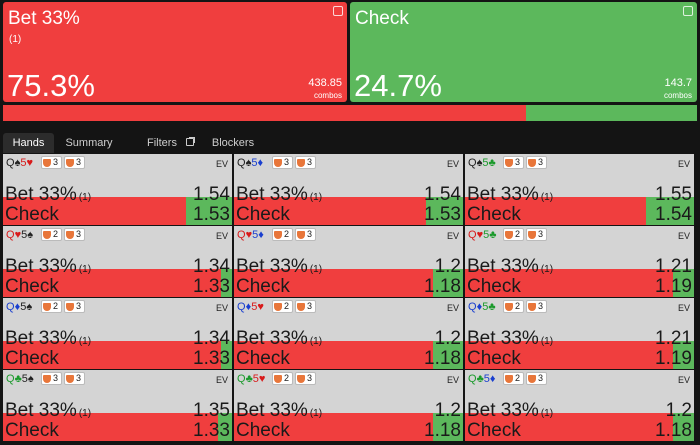 Image resolution: width=700 pixels, height=445 pixels. Describe the element at coordinates (117, 405) in the screenshot. I see `hand-cell: Q♣5♠ 3 3 EV Bet 33% (1) Check 1.35 1.33` at that location.